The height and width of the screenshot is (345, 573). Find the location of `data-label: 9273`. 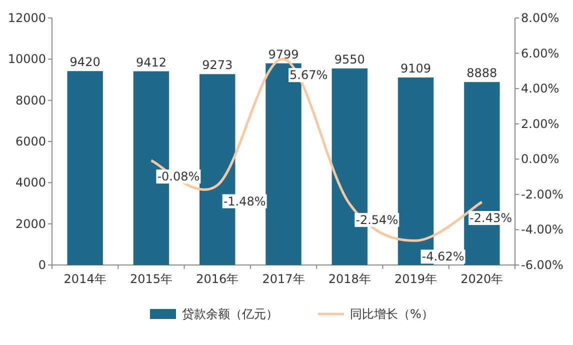

data-label: 9273 is located at coordinates (217, 65).